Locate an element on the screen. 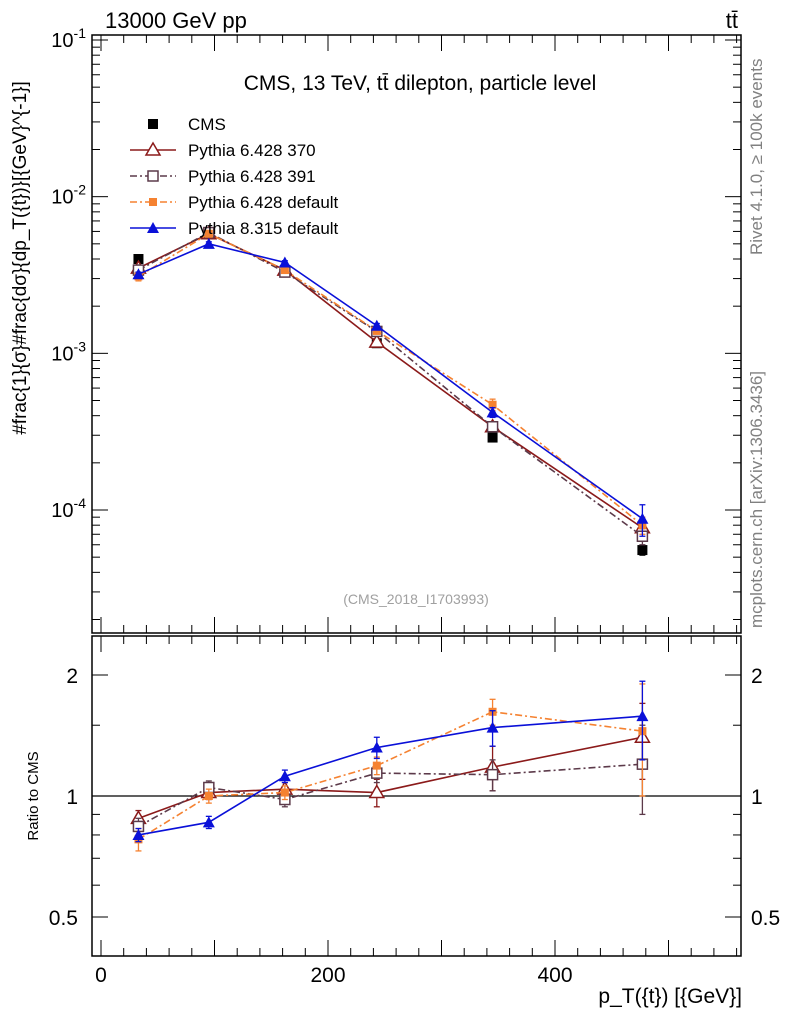 The width and height of the screenshot is (786, 1024). legend-entry-pythia-6-428-370: Pythia 6.428 370 is located at coordinates (223, 150).